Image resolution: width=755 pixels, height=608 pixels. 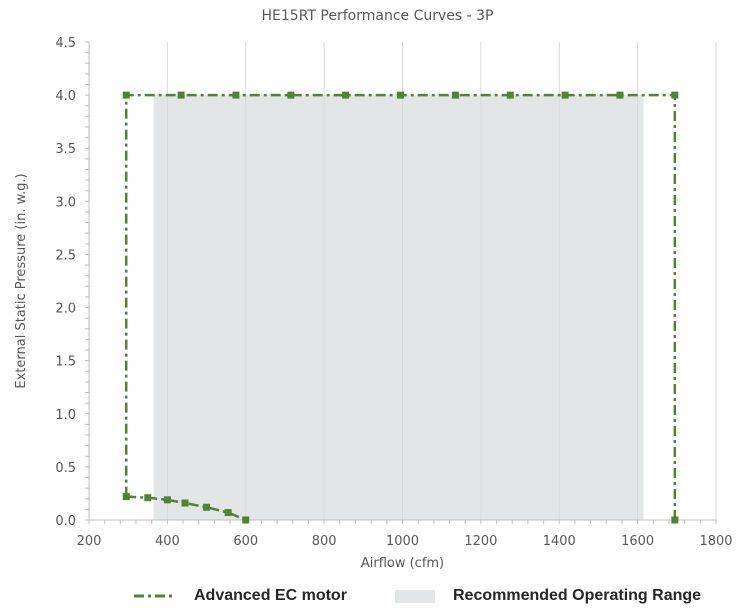 What do you see at coordinates (65, 149) in the screenshot?
I see `y-tick-label: 3.5` at bounding box center [65, 149].